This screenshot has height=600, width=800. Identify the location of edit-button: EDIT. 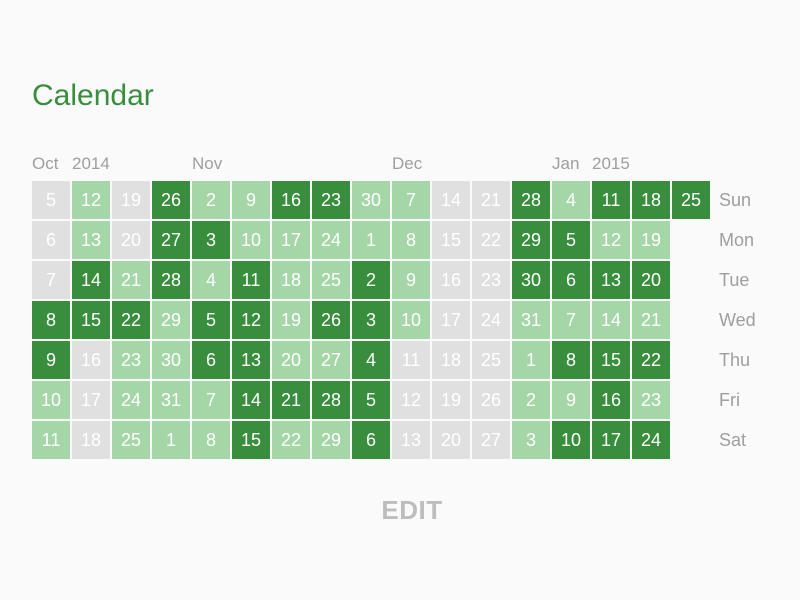
(412, 510).